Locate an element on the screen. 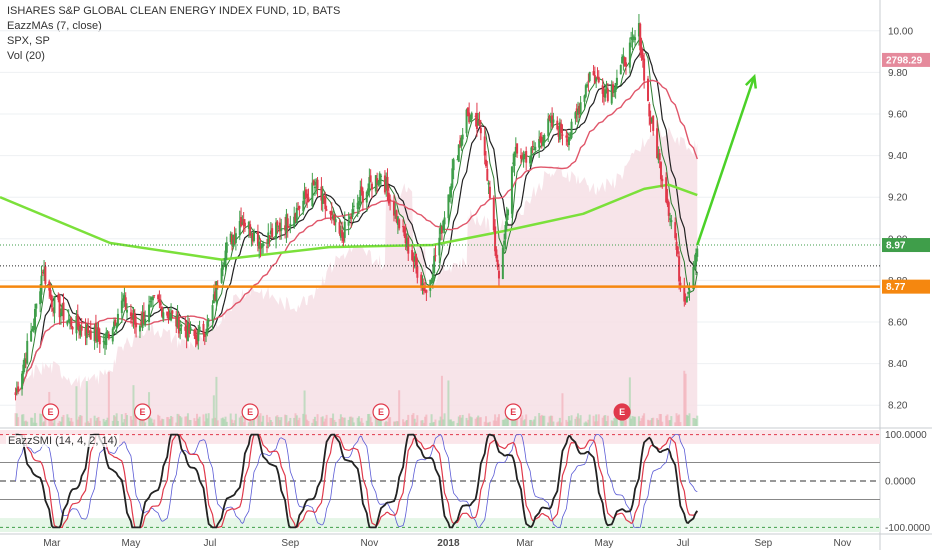 The width and height of the screenshot is (932, 550). last-price-tag: 8.97 is located at coordinates (906, 245).